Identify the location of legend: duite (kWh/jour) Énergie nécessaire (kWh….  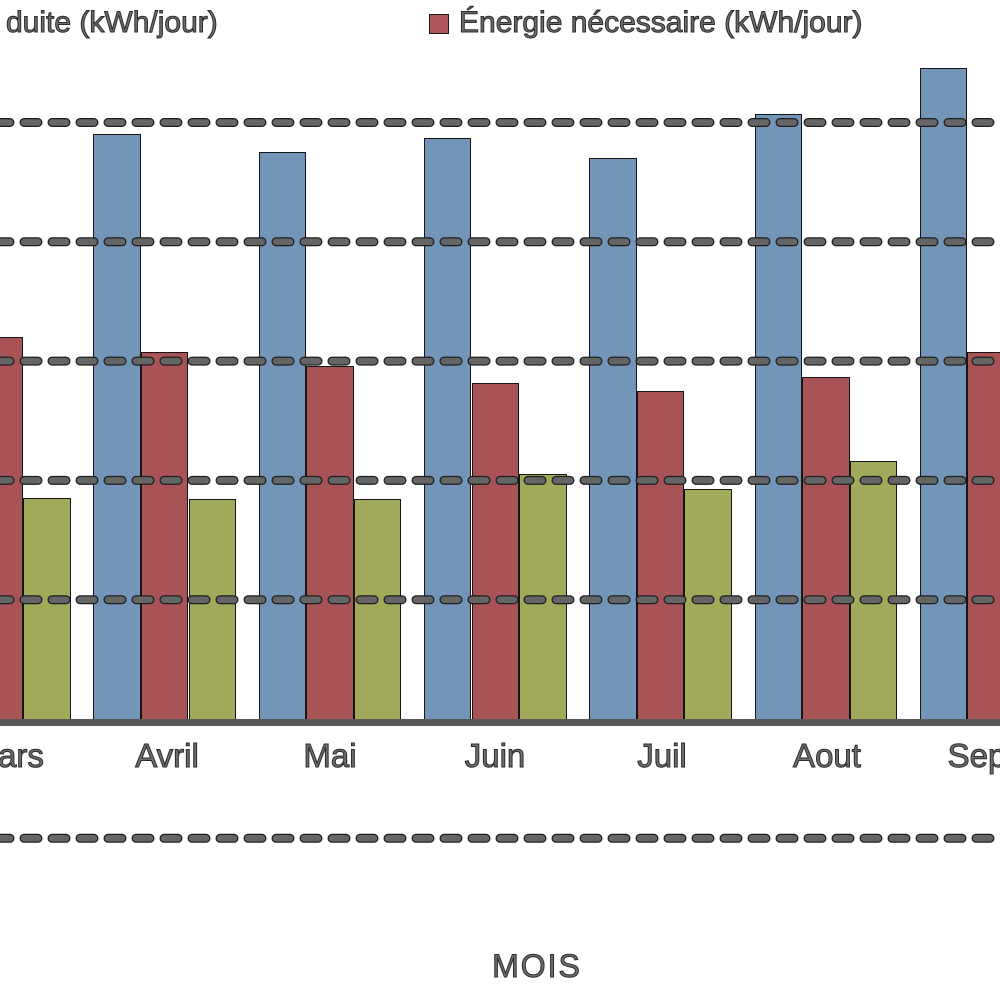
(500, 25).